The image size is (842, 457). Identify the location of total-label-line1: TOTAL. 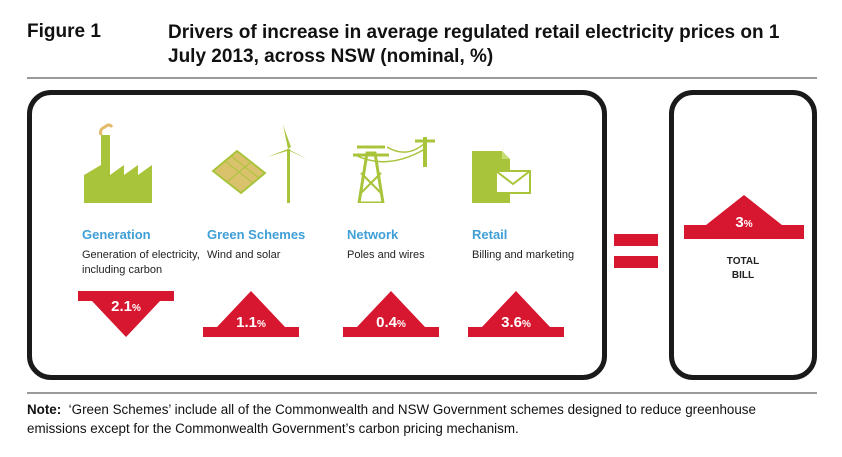
(743, 261).